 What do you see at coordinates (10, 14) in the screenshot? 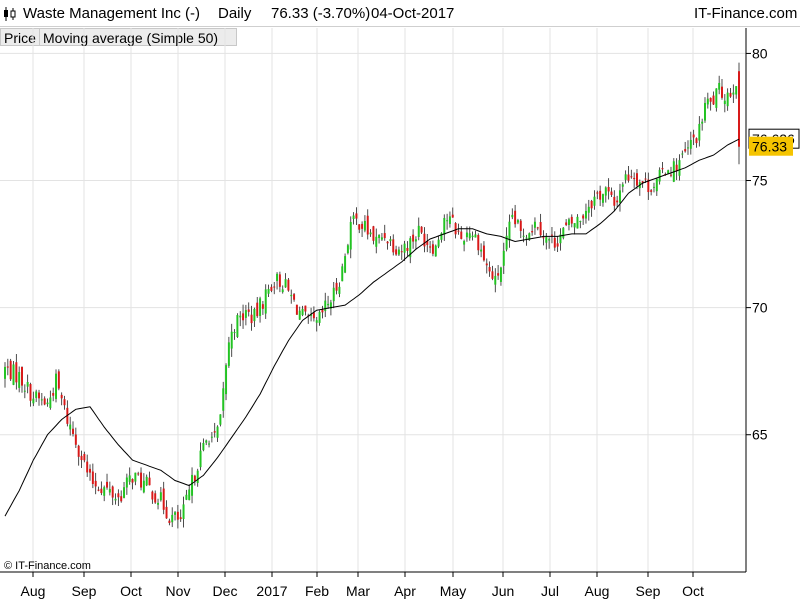
I see `candlestick-icon` at bounding box center [10, 14].